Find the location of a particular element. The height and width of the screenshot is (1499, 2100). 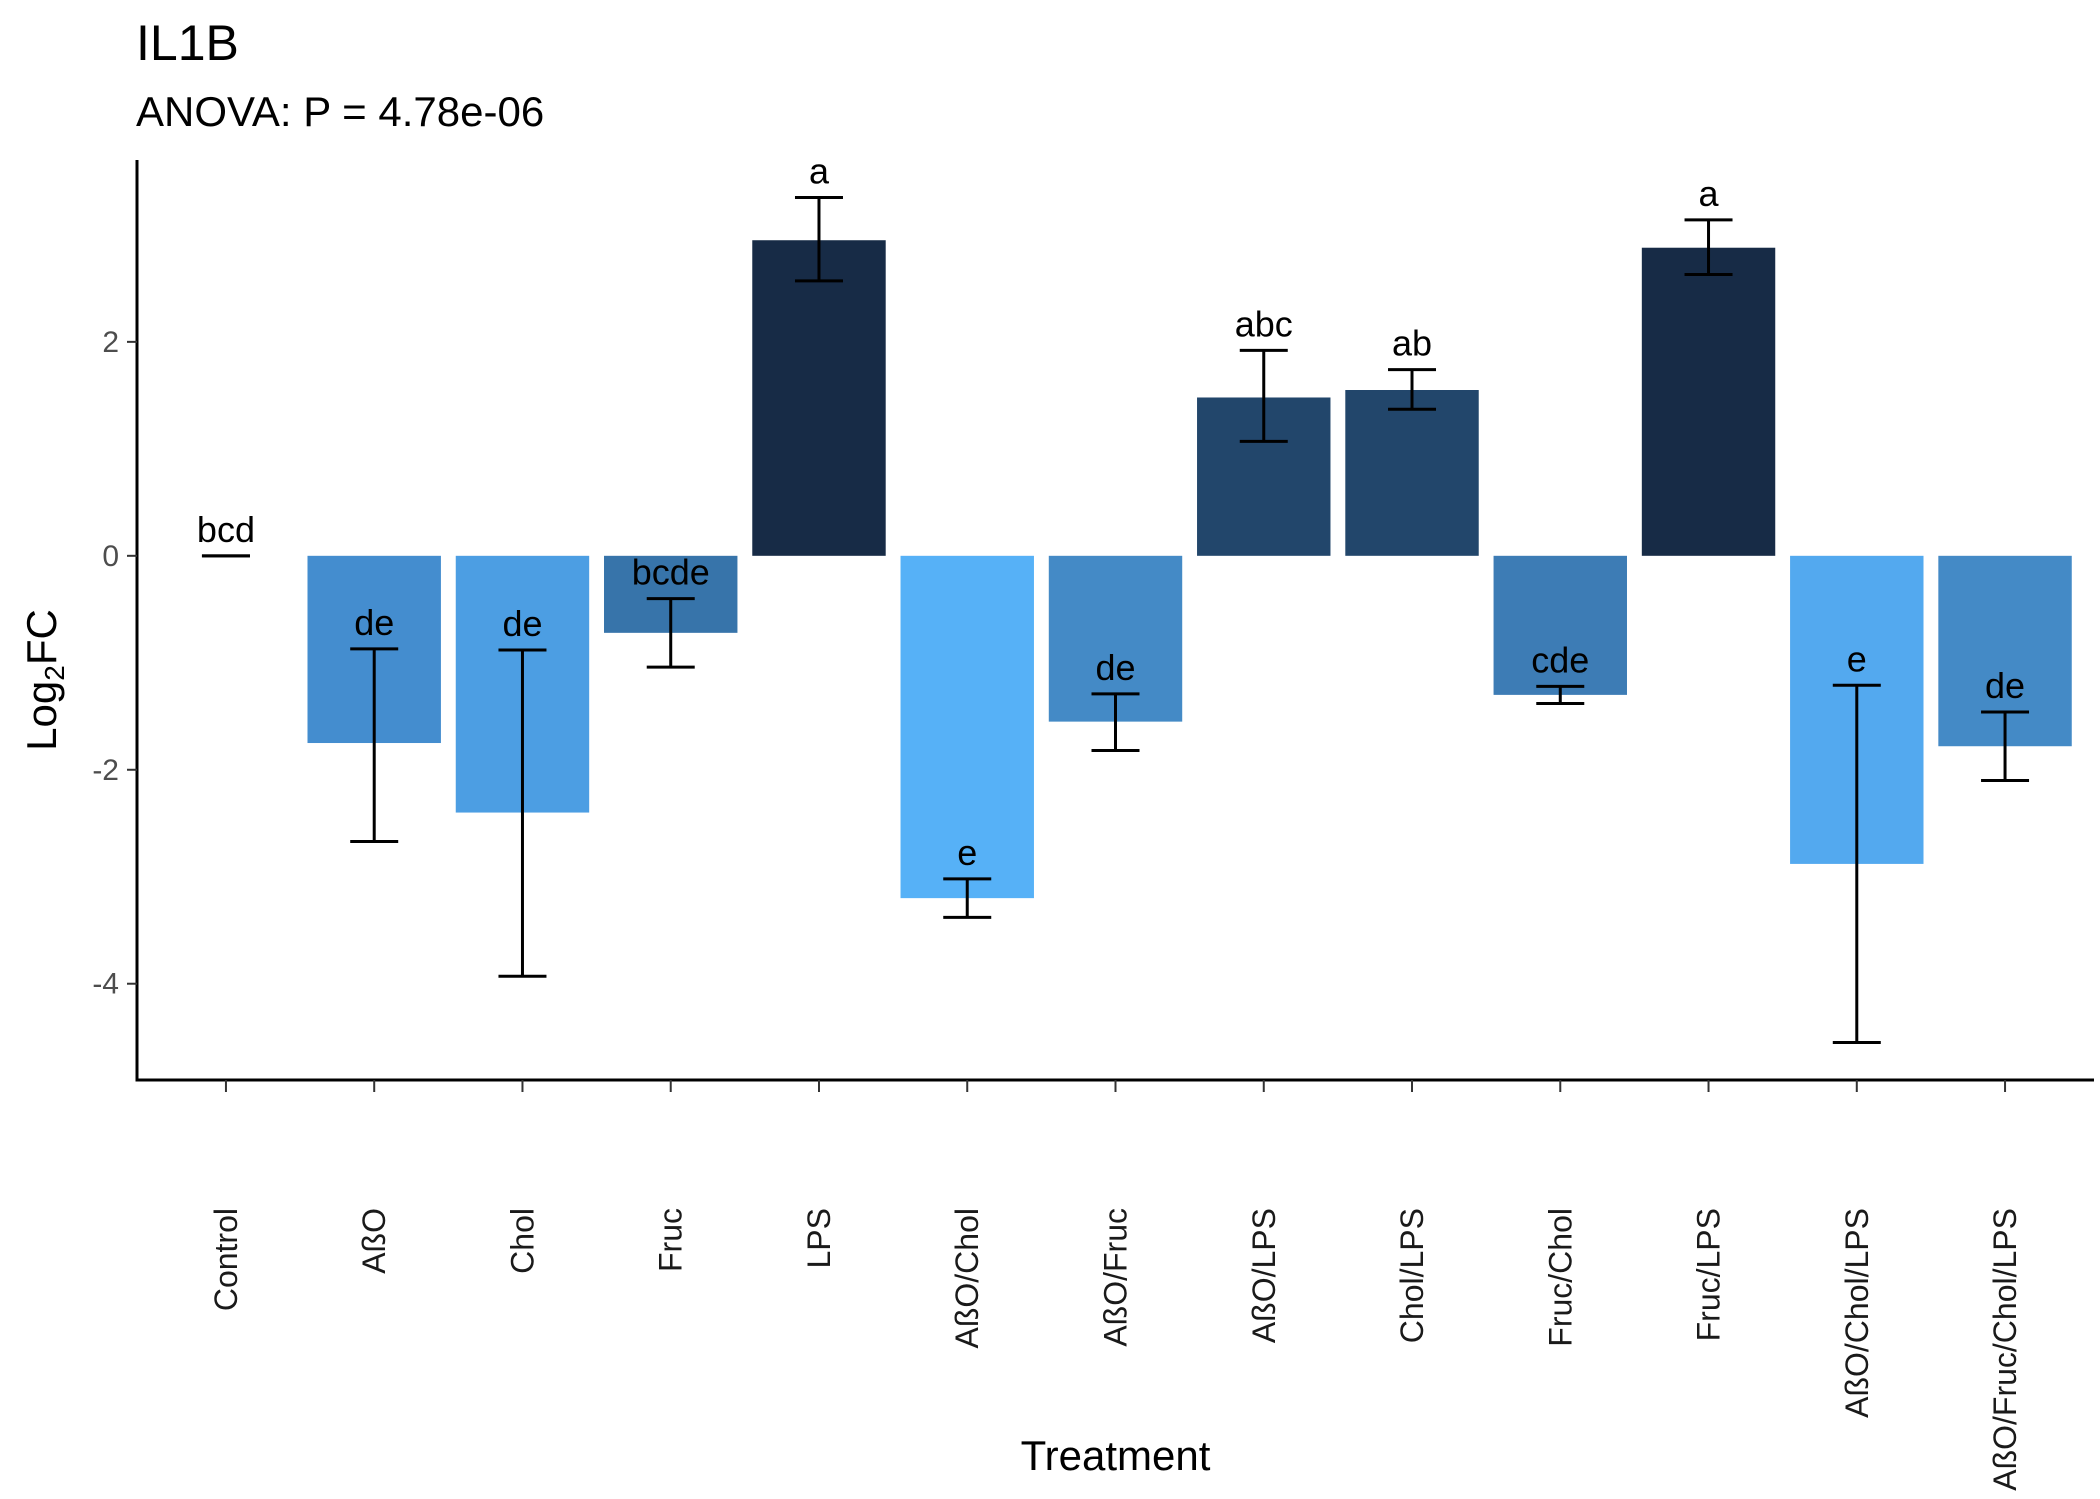

x-axis-title: Treatment is located at coordinates (1116, 1455).